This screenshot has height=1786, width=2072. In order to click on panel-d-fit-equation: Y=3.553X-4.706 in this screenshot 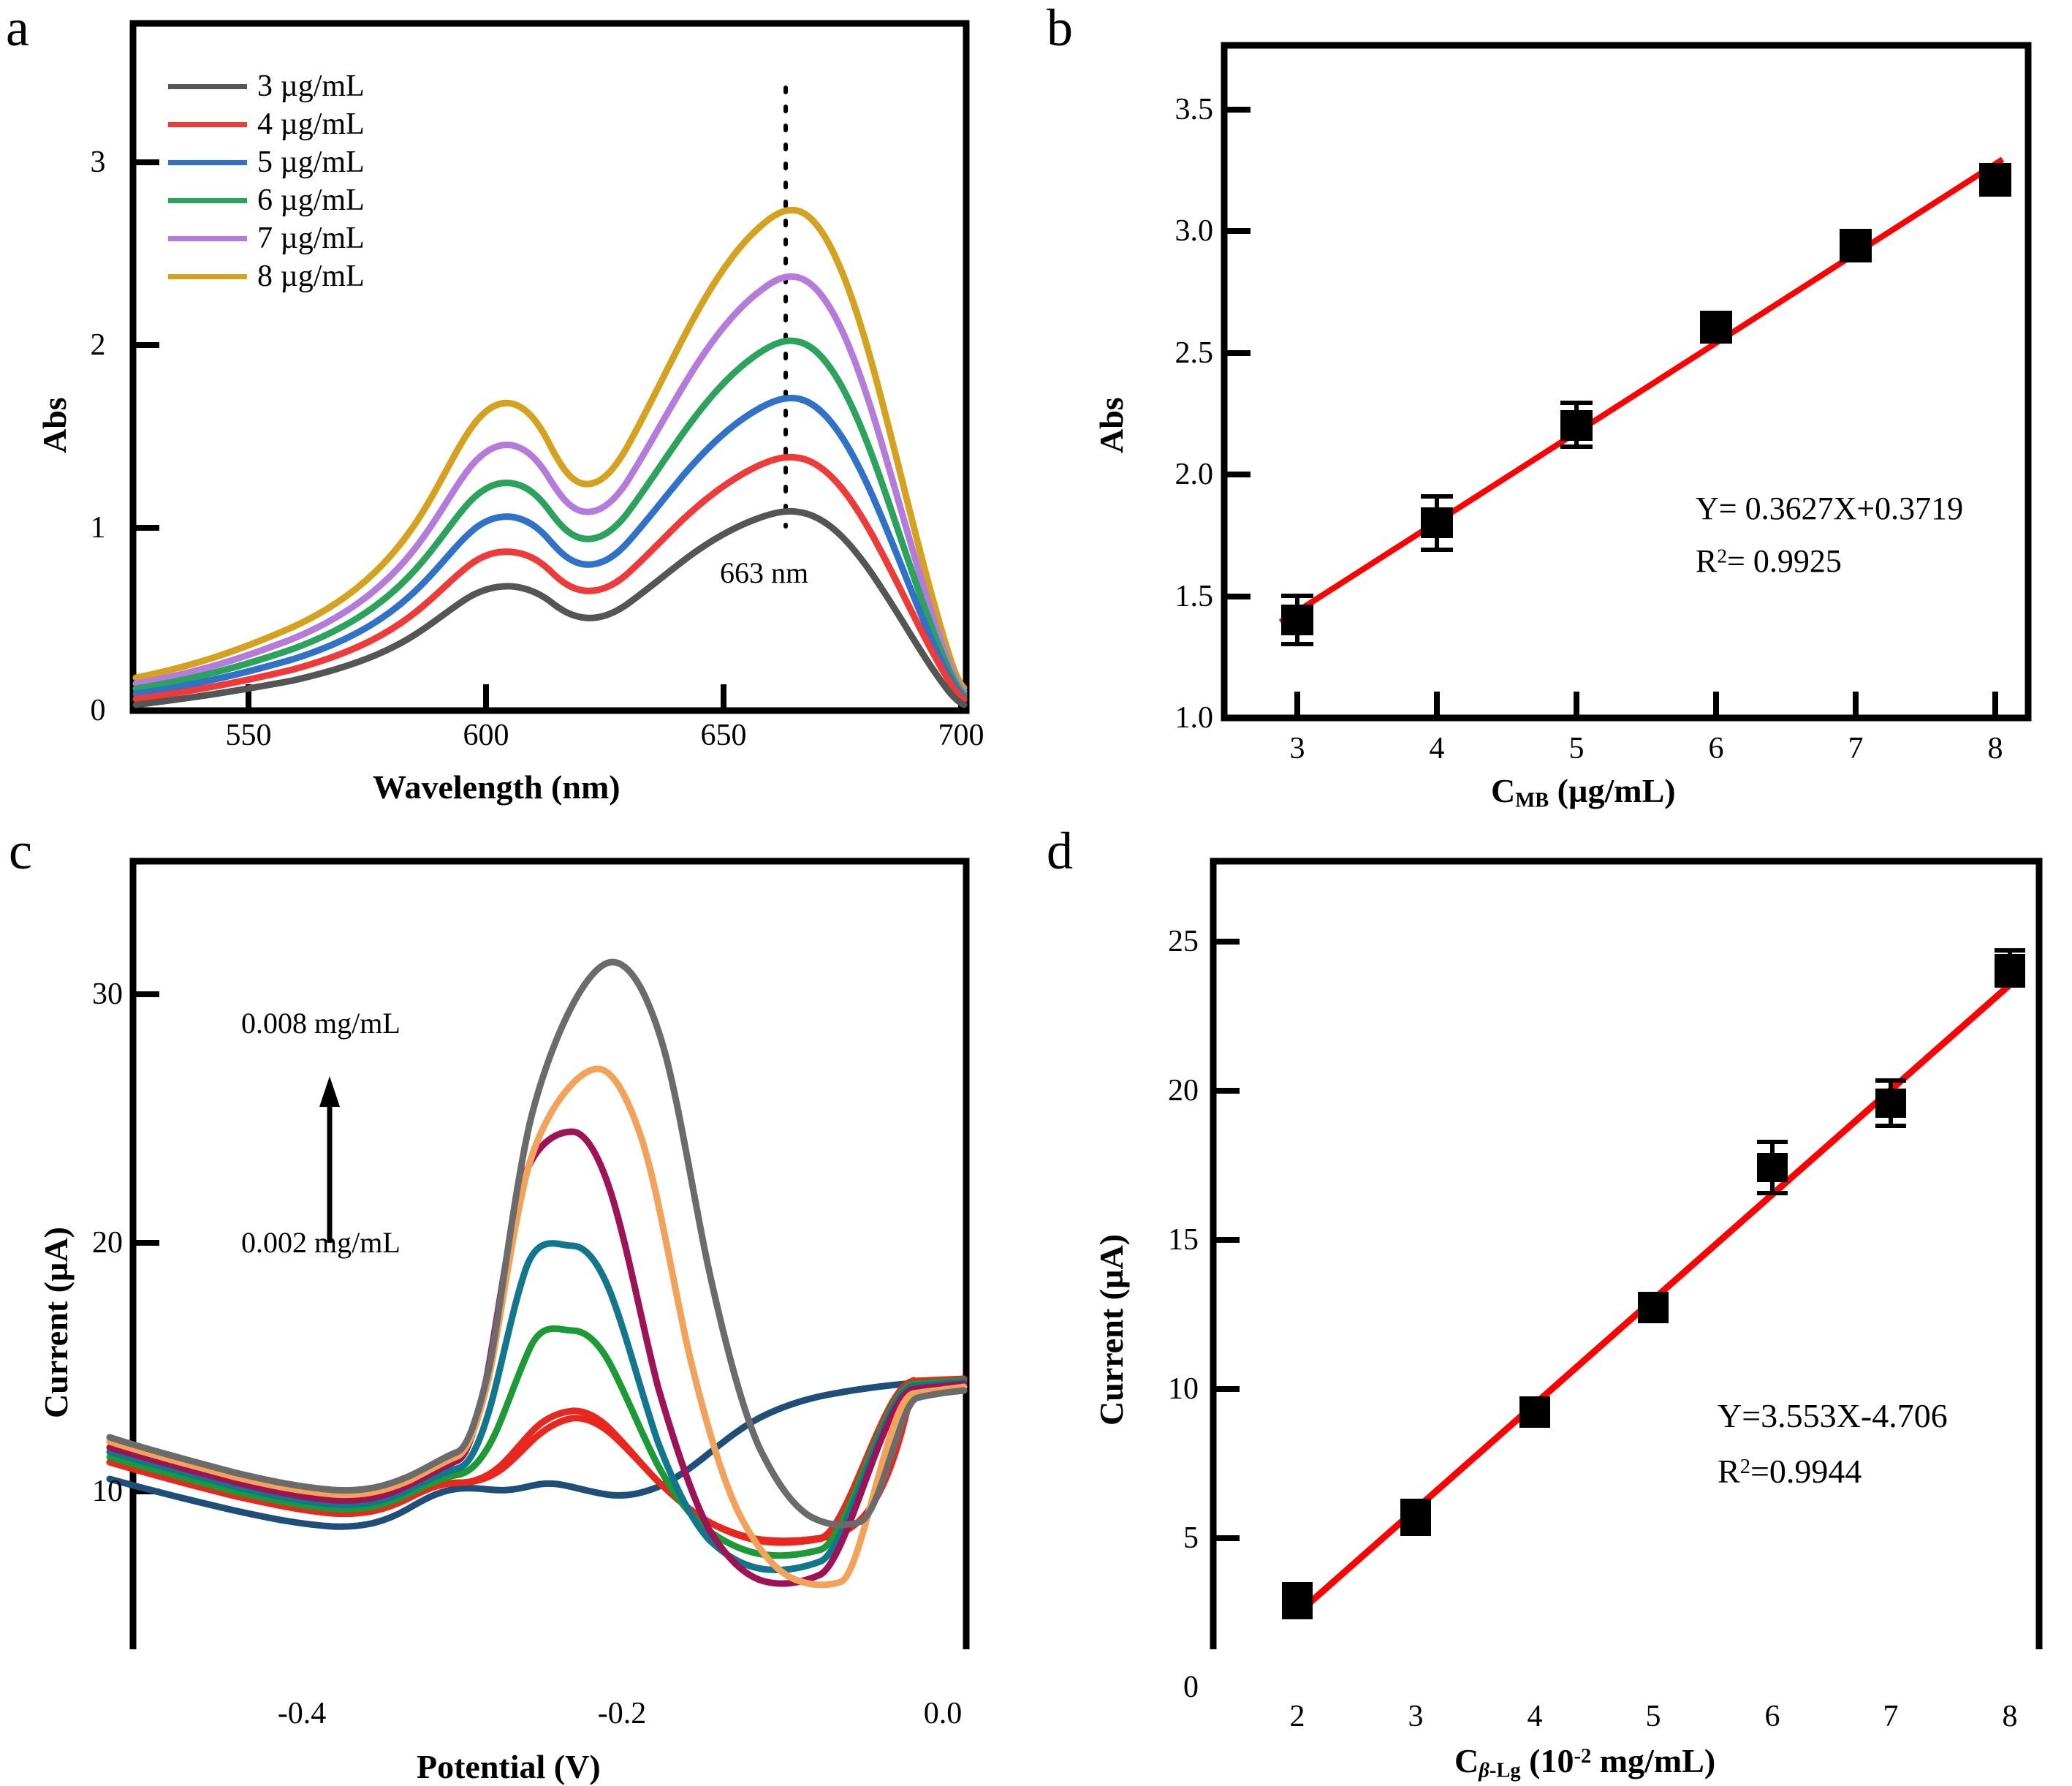, I will do `click(1833, 1415)`.